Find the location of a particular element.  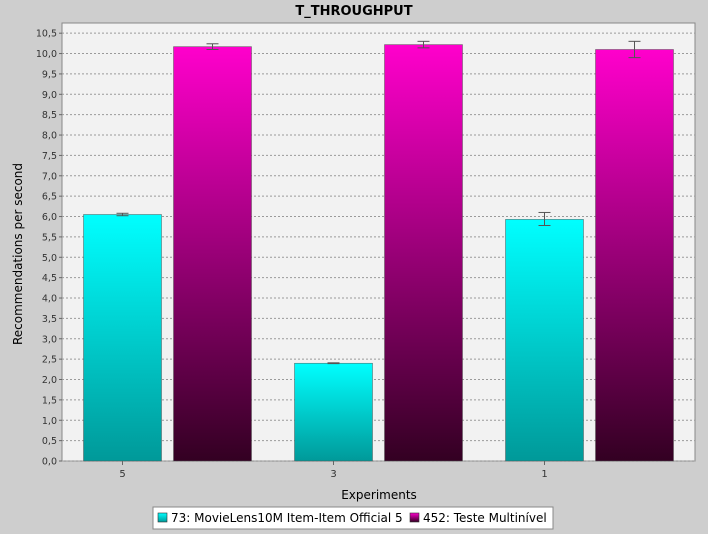

y-tick-label: 10,5 is located at coordinates (46, 34).